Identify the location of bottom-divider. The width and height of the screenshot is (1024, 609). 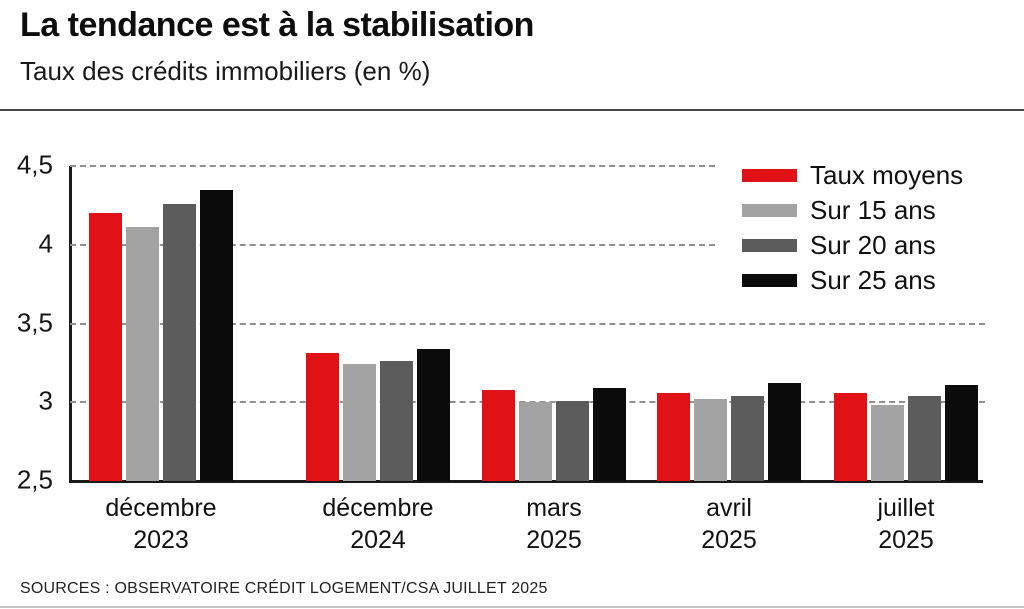
(512, 607).